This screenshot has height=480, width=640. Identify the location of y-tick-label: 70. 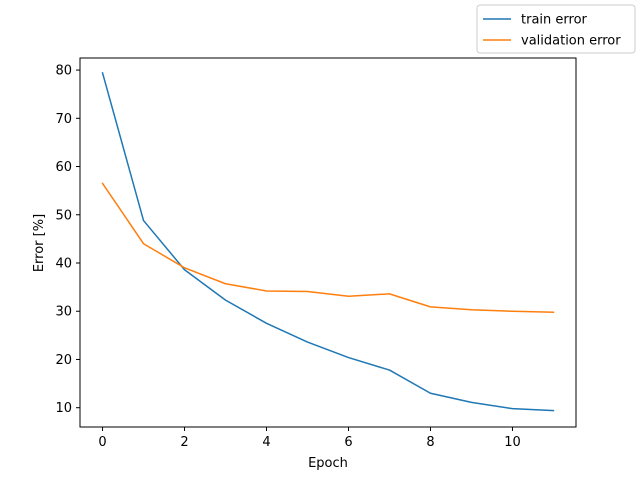
(63, 119).